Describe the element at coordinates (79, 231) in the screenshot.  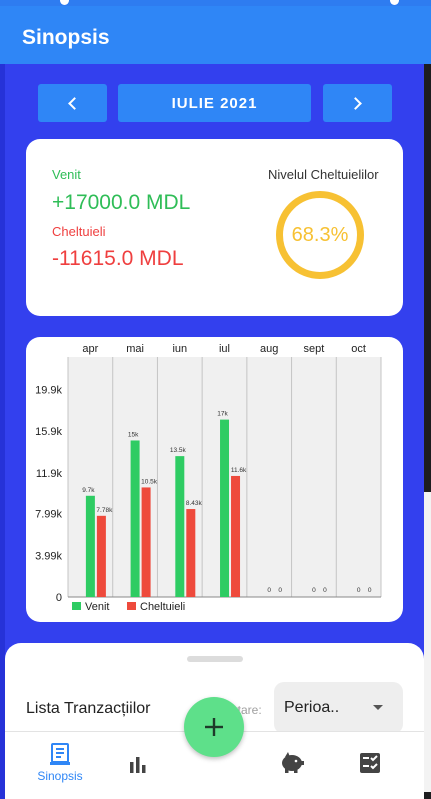
I see `expense-label: Cheltuieli` at that location.